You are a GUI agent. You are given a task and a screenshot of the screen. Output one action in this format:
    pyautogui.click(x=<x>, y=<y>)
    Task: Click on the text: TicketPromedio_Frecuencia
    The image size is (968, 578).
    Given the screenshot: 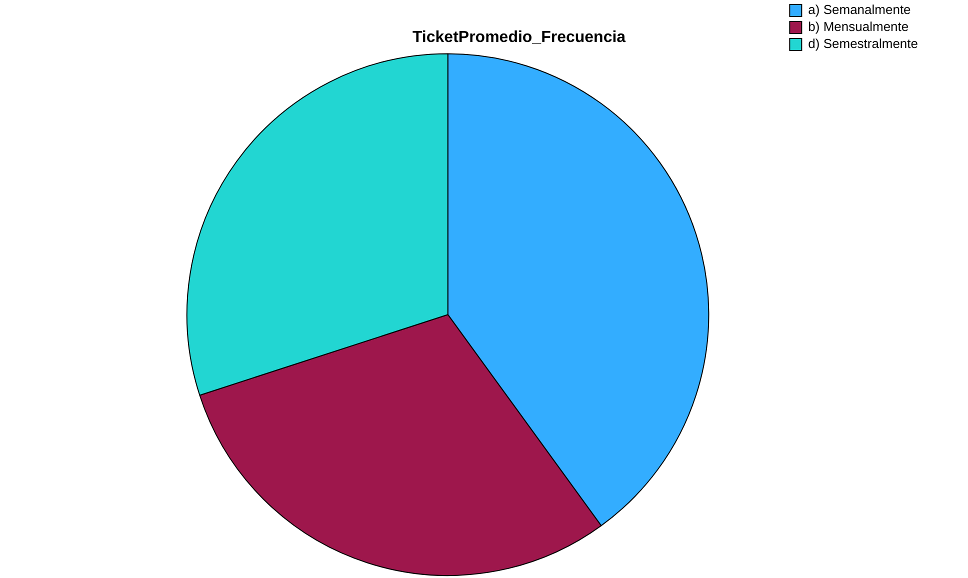 What is the action you would take?
    pyautogui.click(x=519, y=37)
    